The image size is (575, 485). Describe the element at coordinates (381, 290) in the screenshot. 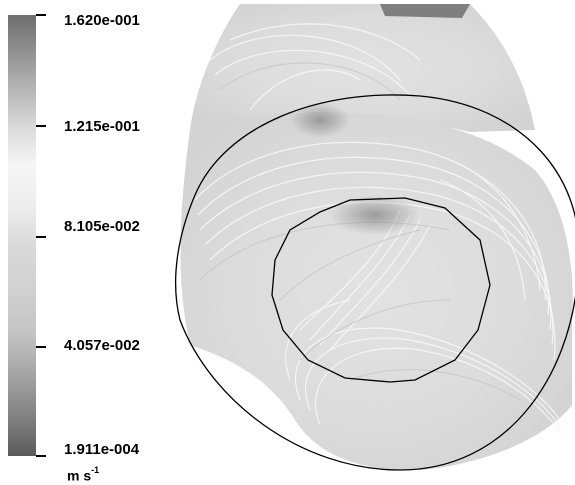

I see `inner-circle` at that location.